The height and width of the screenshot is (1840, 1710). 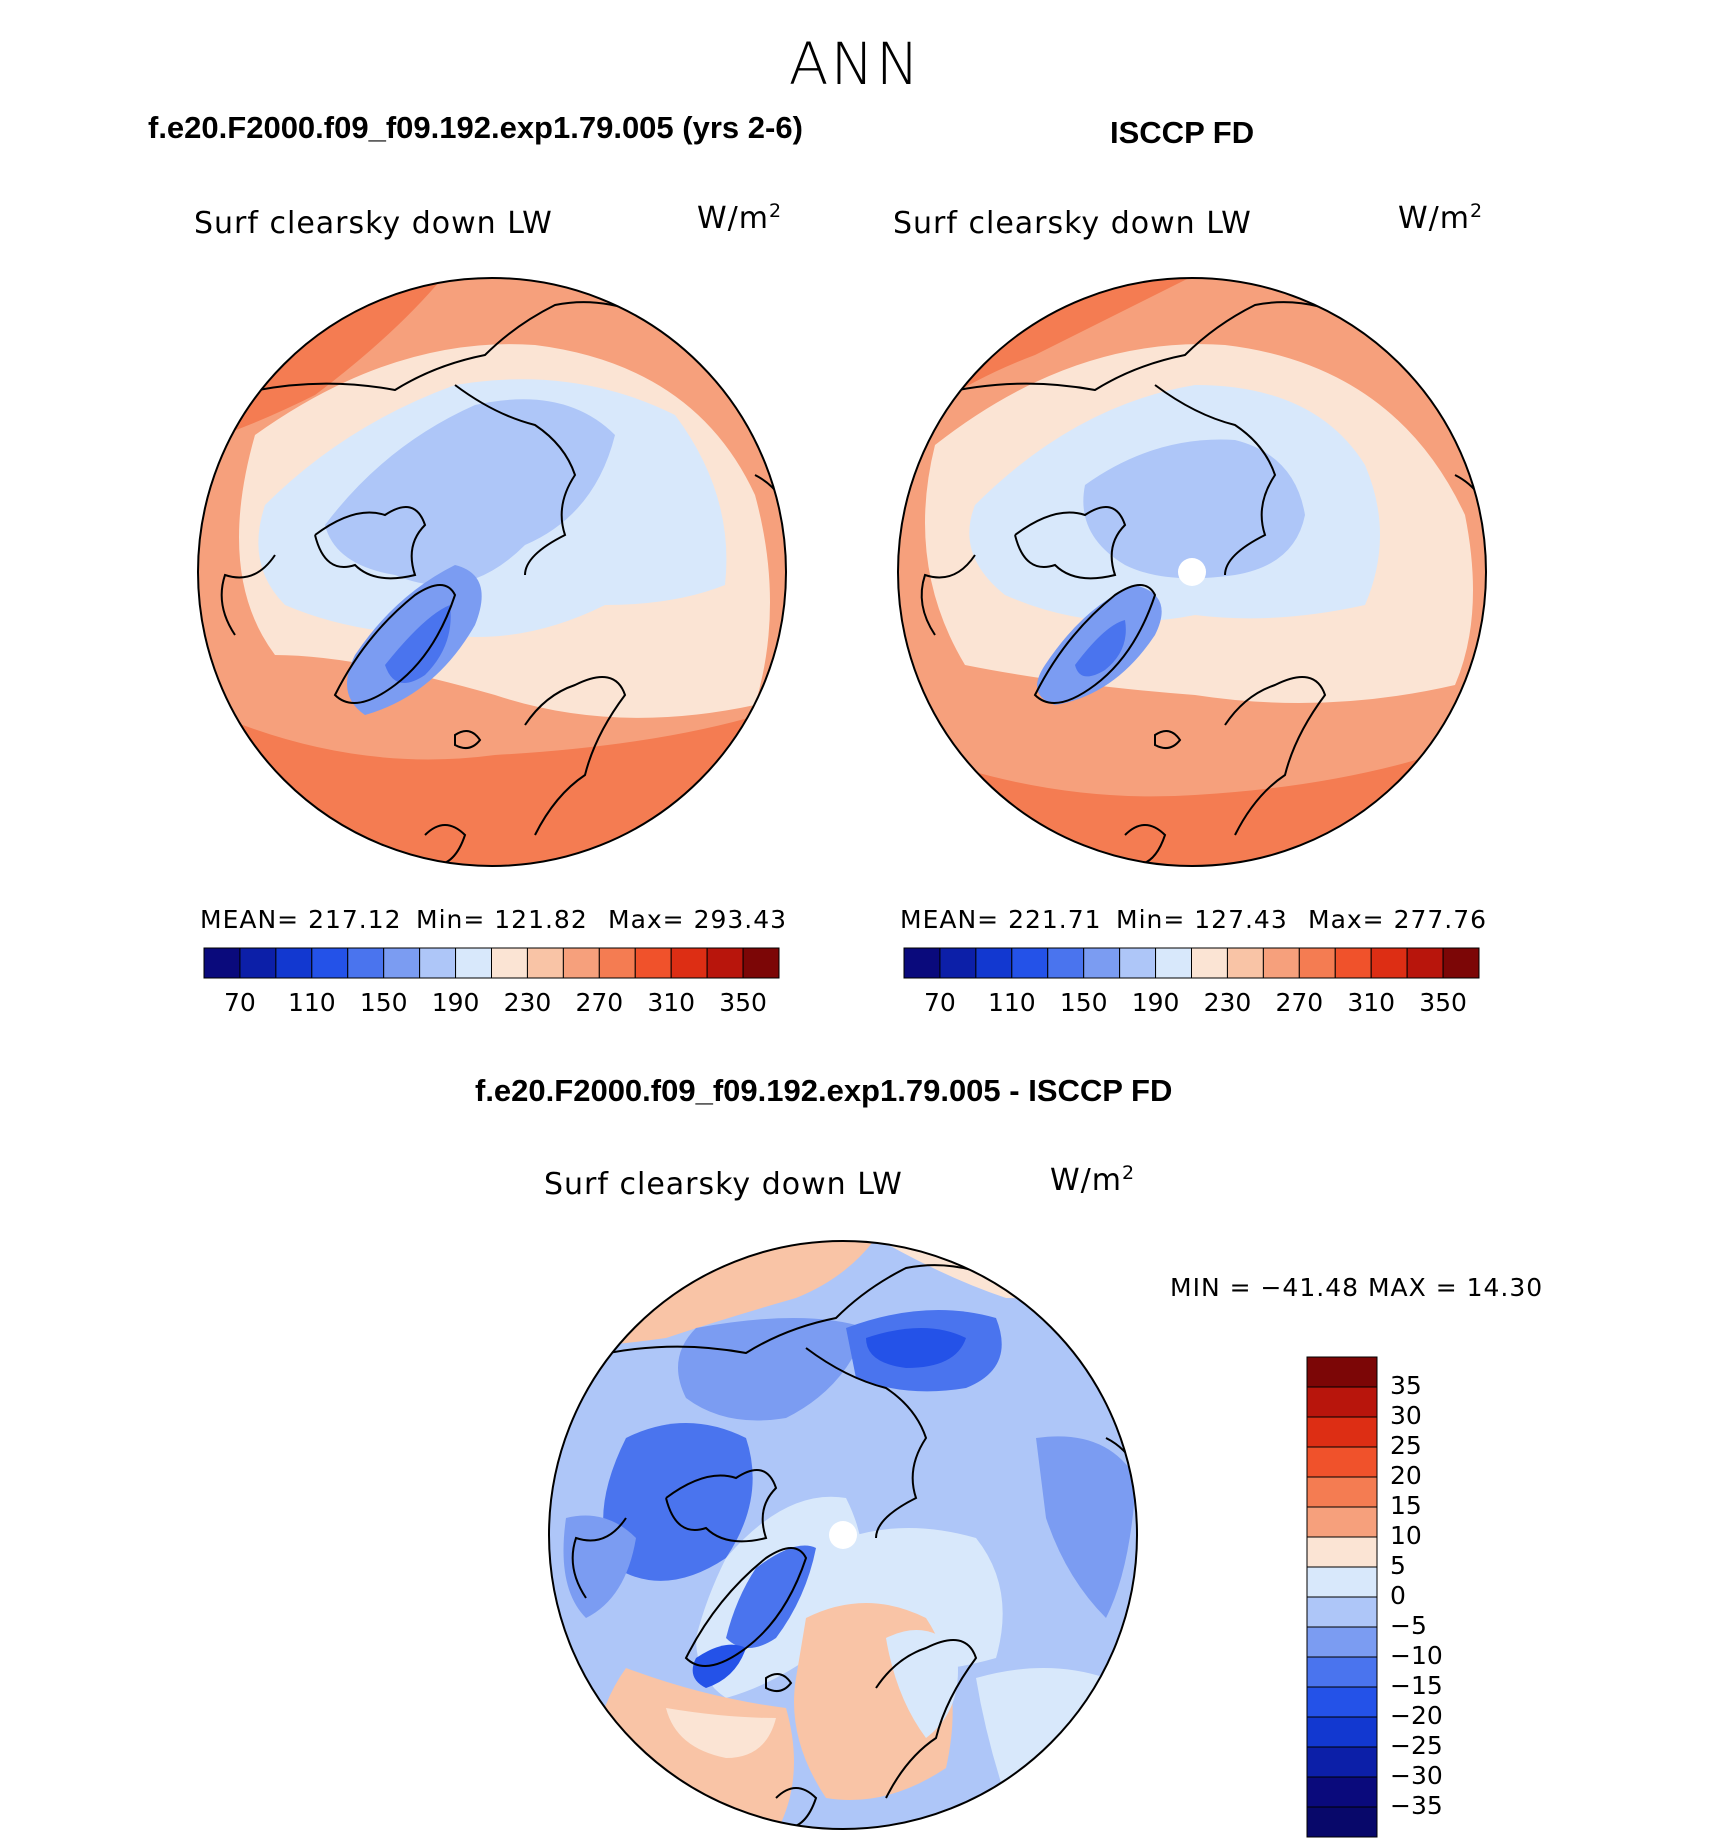 I want to click on panel2-mean: MEAN= 221.71, so click(x=1001, y=919).